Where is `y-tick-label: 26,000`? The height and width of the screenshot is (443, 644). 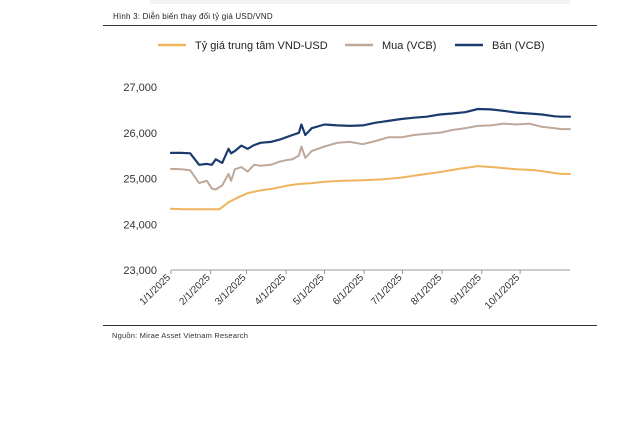 y-tick-label: 26,000 is located at coordinates (140, 134).